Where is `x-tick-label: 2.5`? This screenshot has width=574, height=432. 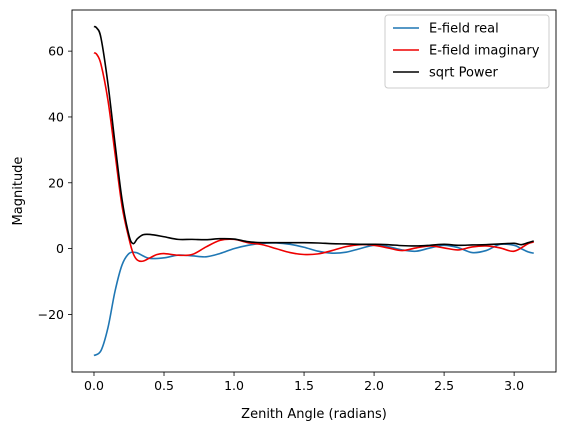 x-tick-label: 2.5 is located at coordinates (444, 385).